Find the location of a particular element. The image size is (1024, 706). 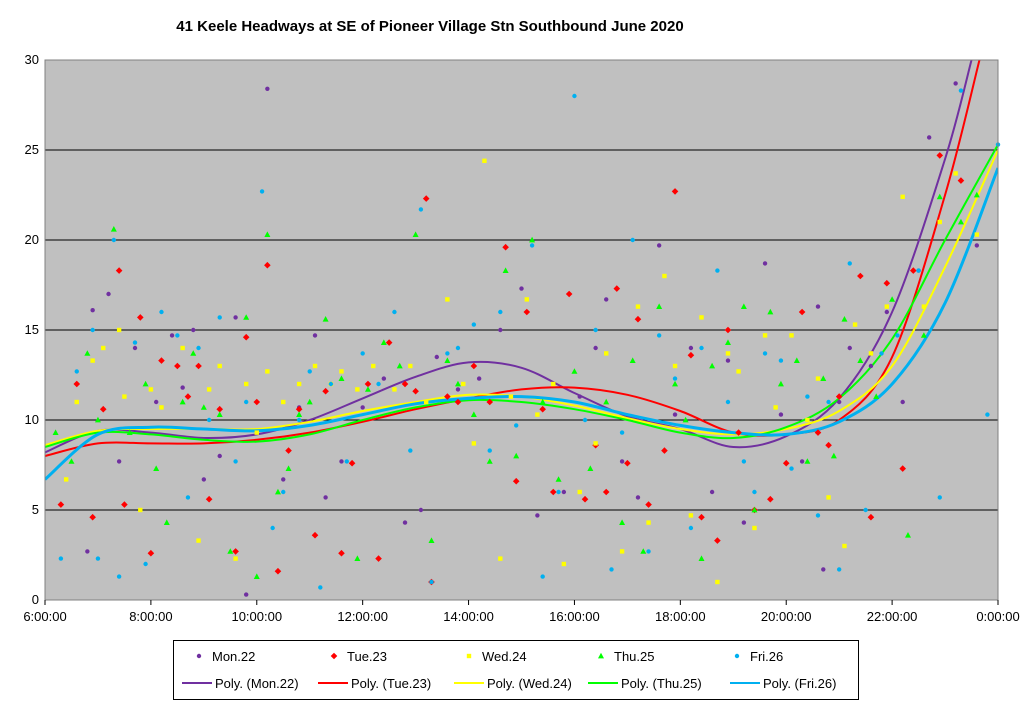

legend-label: Poly. (Fri.26) is located at coordinates (800, 683).